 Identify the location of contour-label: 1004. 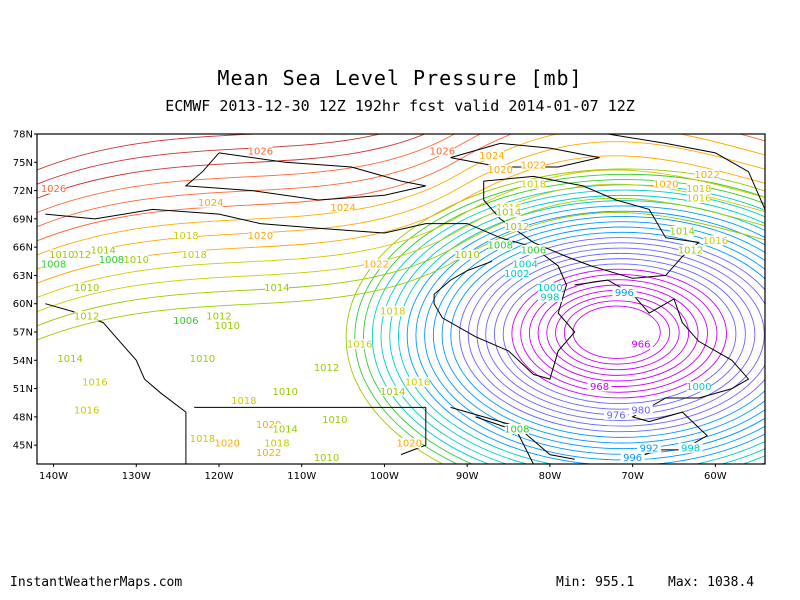
(524, 265).